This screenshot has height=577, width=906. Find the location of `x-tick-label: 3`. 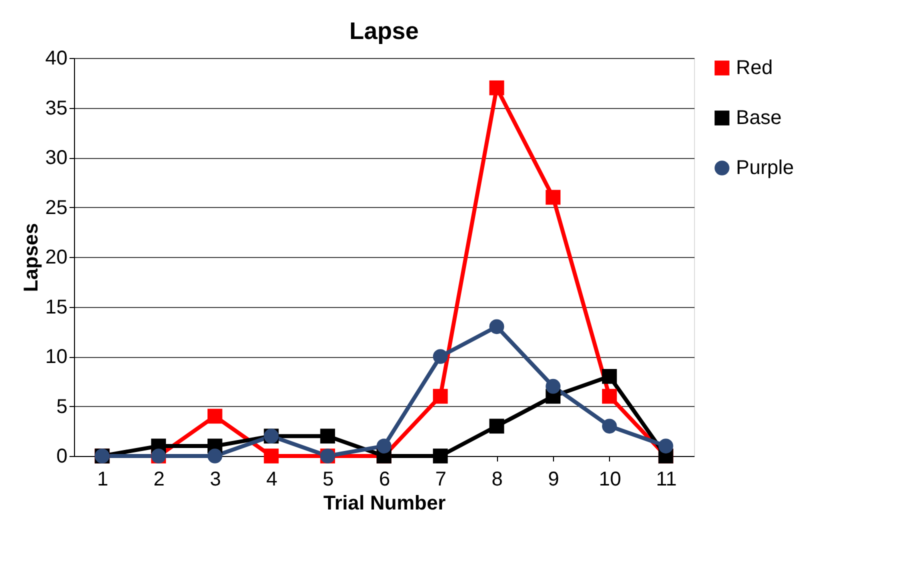

x-tick-label: 3 is located at coordinates (215, 479).